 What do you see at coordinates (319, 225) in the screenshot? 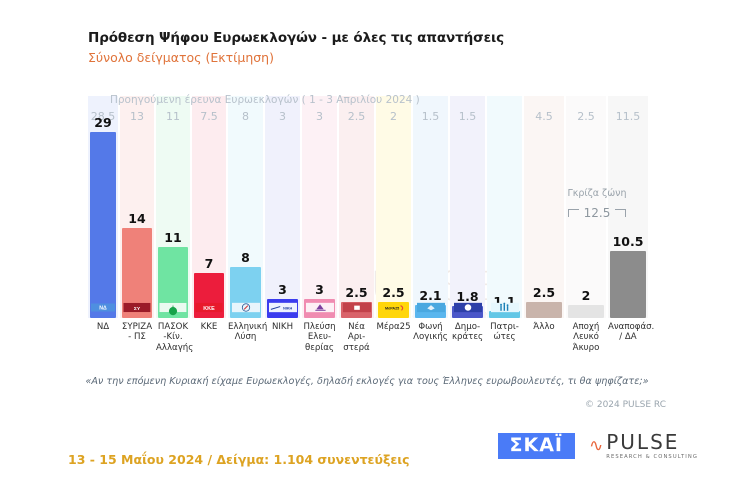
I see `bar-wrapper: 3` at bounding box center [319, 225].